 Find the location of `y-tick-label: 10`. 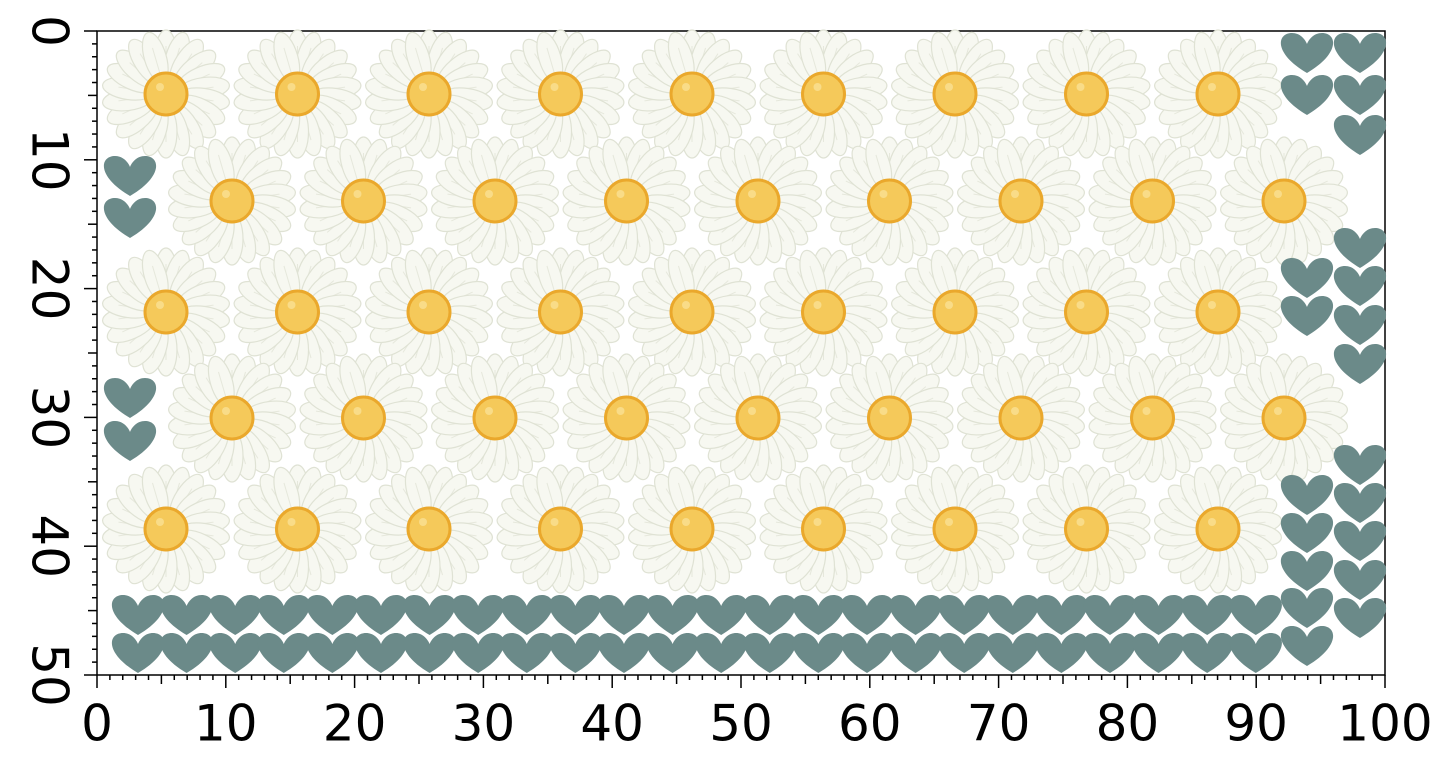

y-tick-label: 10 is located at coordinates (50, 160).